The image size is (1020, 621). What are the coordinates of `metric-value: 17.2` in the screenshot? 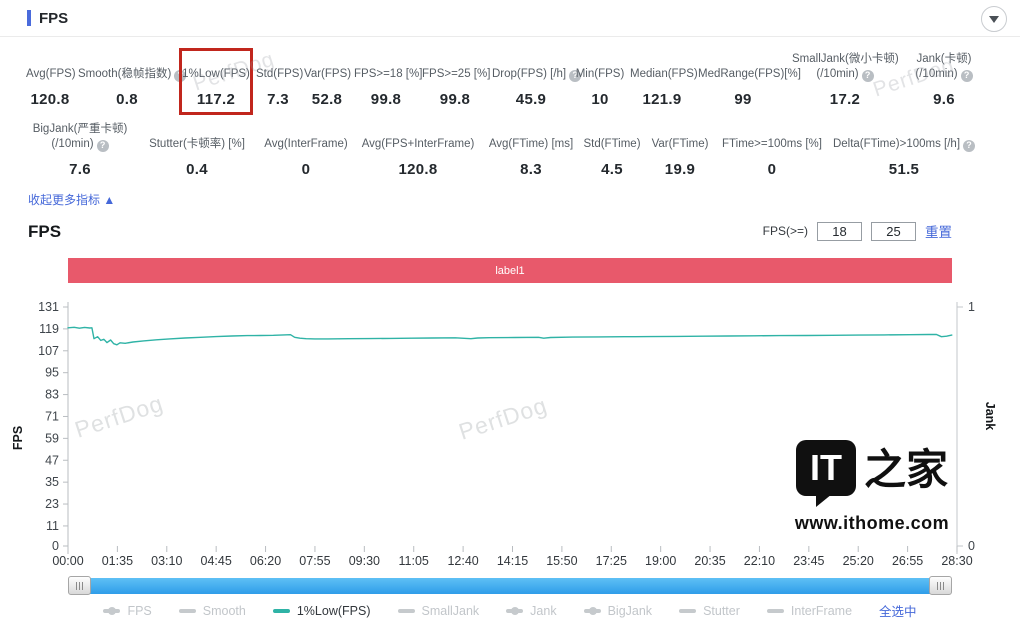 It's located at (845, 99).